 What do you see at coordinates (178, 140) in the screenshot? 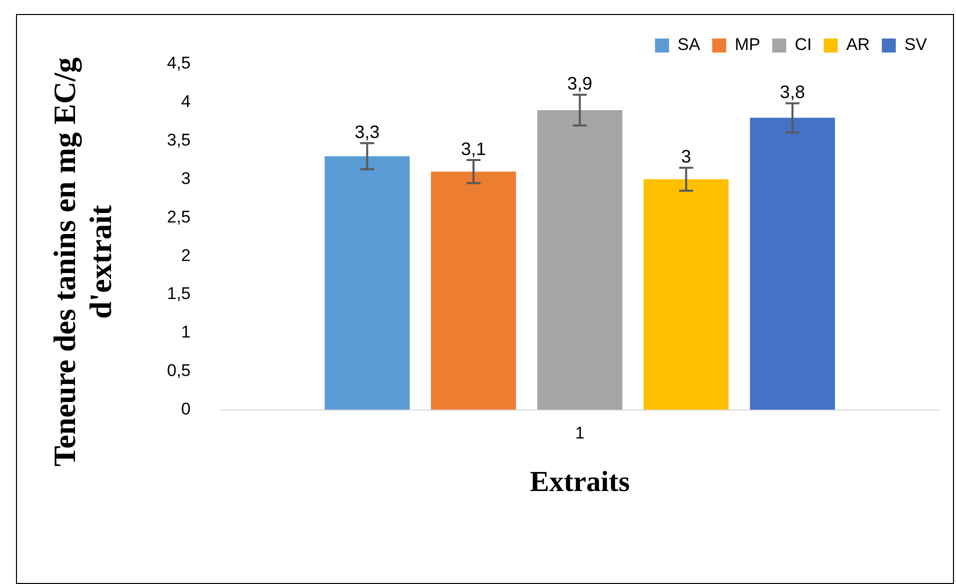
I see `y-tick-label: 3,5` at bounding box center [178, 140].